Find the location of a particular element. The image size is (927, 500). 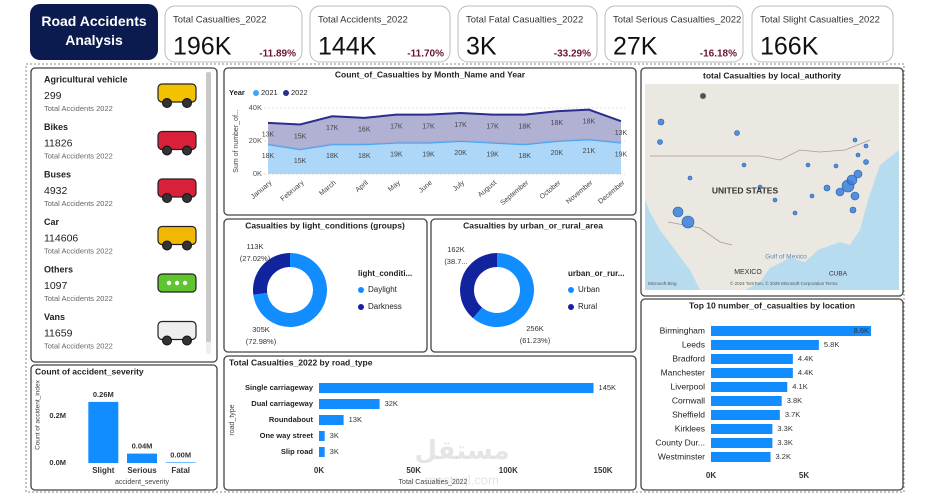

x-axis-title: accident_severity is located at coordinates (142, 482).